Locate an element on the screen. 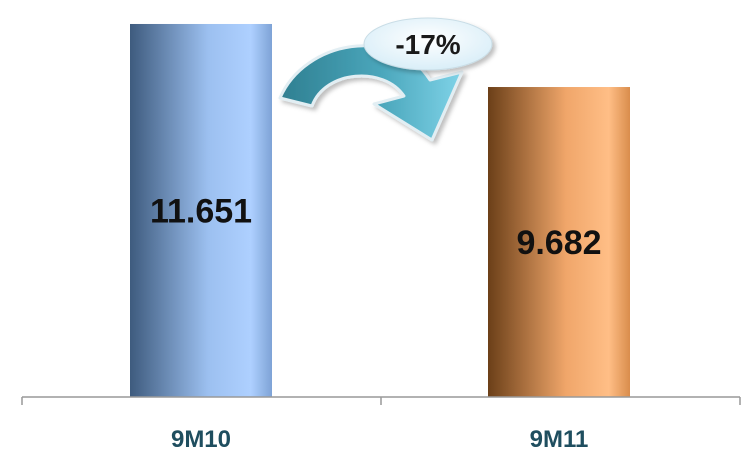  data-label-9m10: 11.651 is located at coordinates (201, 211).